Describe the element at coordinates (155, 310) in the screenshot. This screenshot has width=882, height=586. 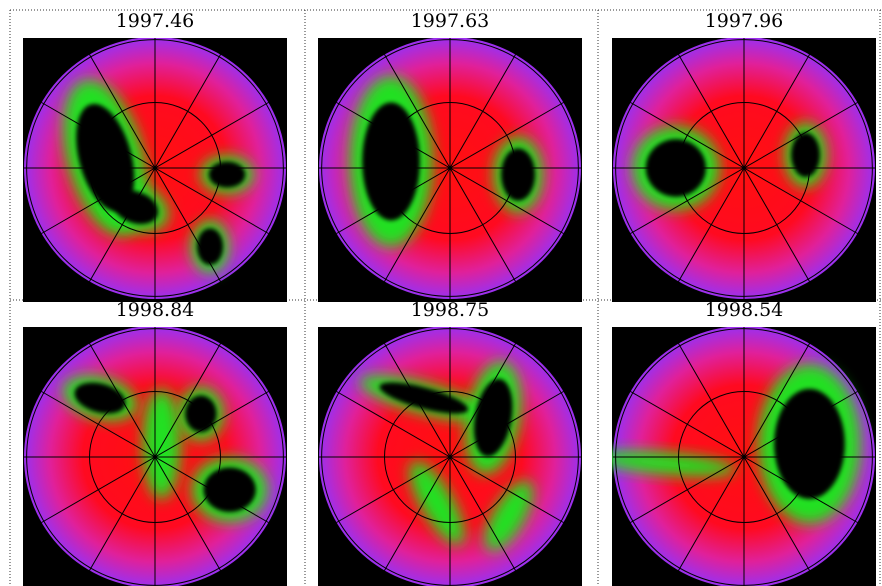
I see `panel-label: 1998.84` at that location.